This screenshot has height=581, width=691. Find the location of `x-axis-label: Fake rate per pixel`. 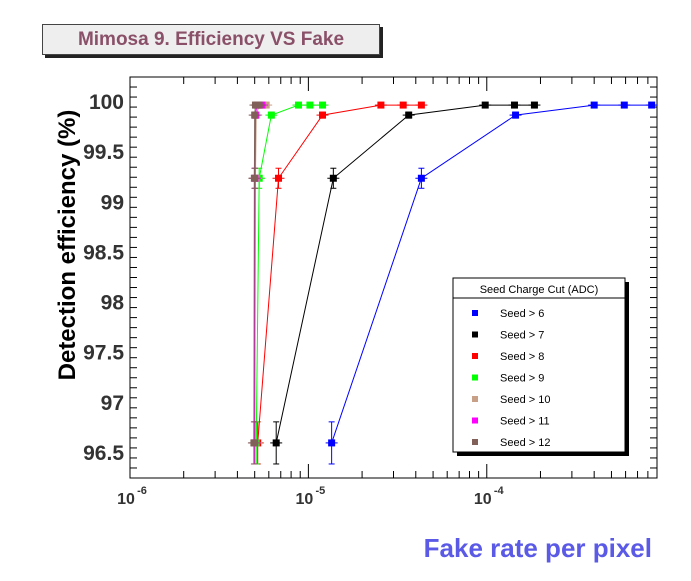

x-axis-label: Fake rate per pixel is located at coordinates (538, 548).